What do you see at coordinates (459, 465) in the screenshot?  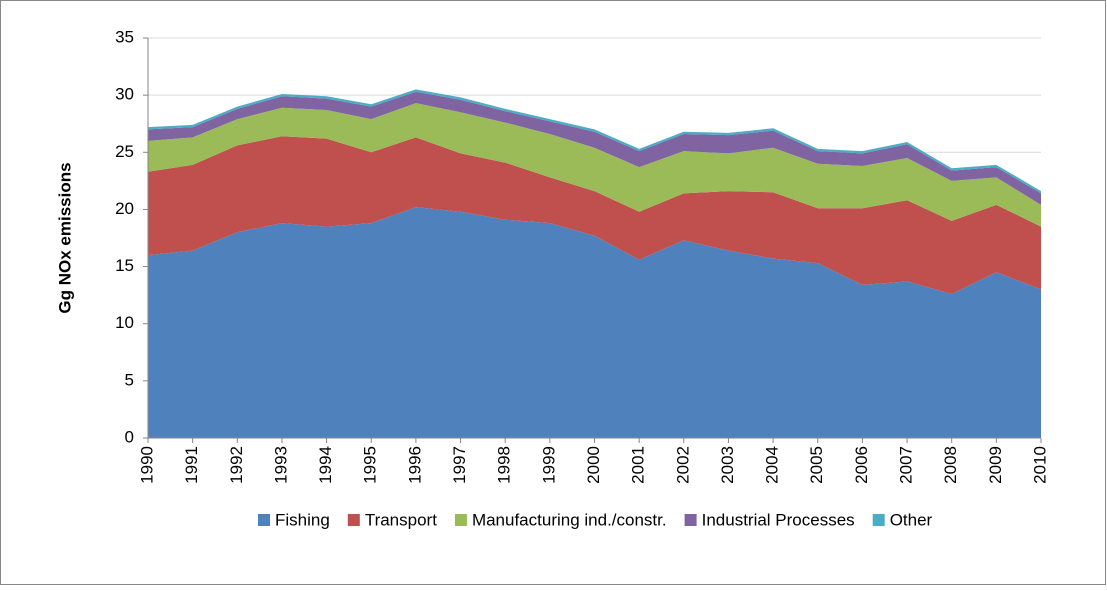 I see `x-tick-label: 1997` at bounding box center [459, 465].